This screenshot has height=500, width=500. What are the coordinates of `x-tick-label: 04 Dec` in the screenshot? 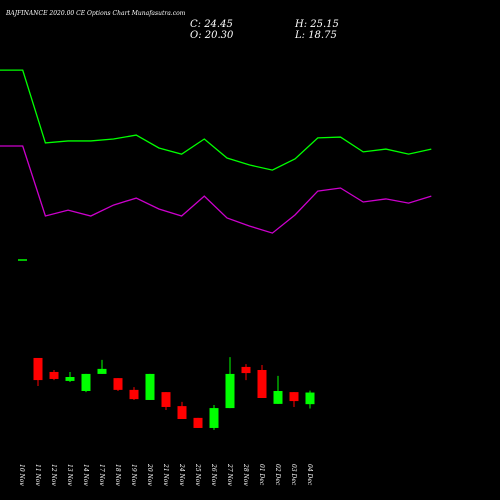 It's located at (309, 475).